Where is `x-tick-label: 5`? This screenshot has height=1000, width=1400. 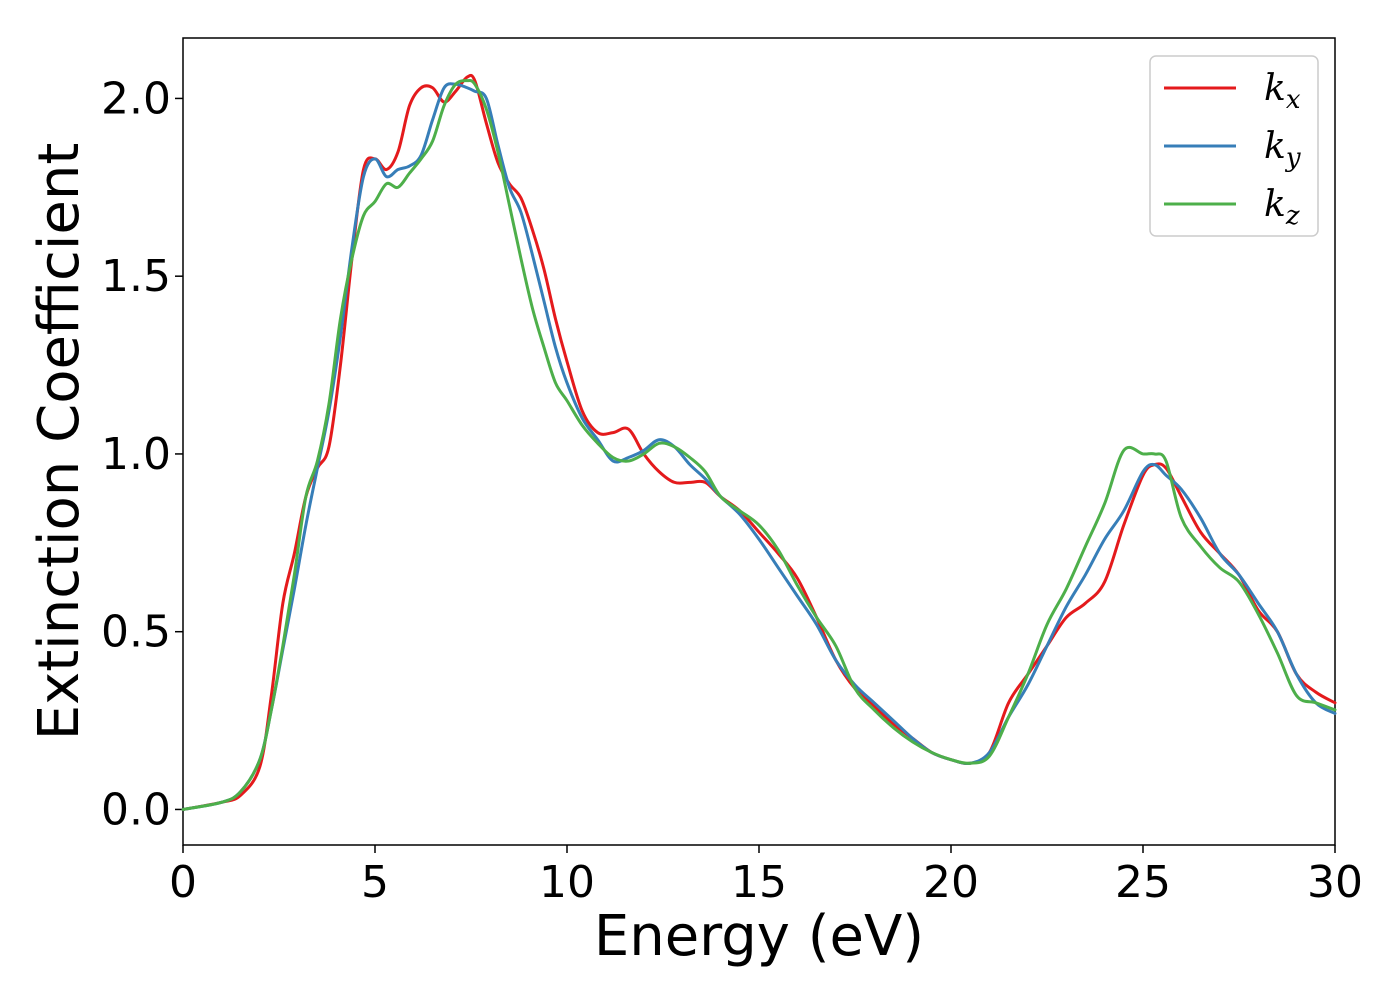 x-tick-label: 5 is located at coordinates (375, 882).